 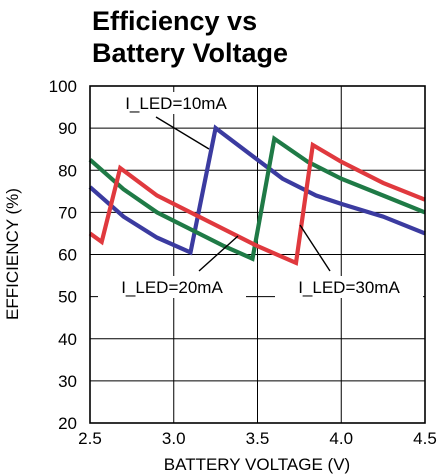 I want to click on chart-title-line-2: Battery Voltage, so click(x=190, y=53).